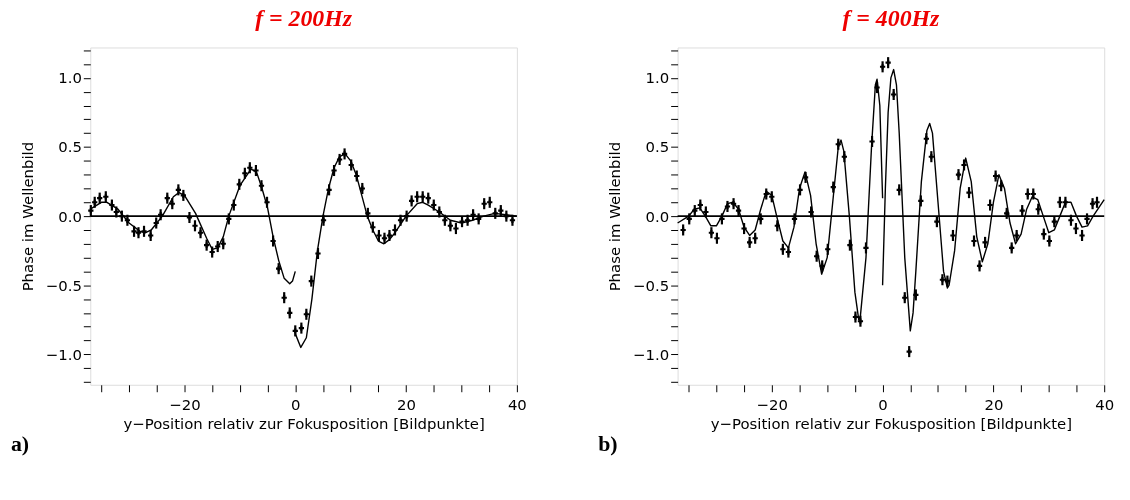 Image resolution: width=1130 pixels, height=500 pixels. What do you see at coordinates (891, 18) in the screenshot?
I see `chart-title: f = 400Hz` at bounding box center [891, 18].